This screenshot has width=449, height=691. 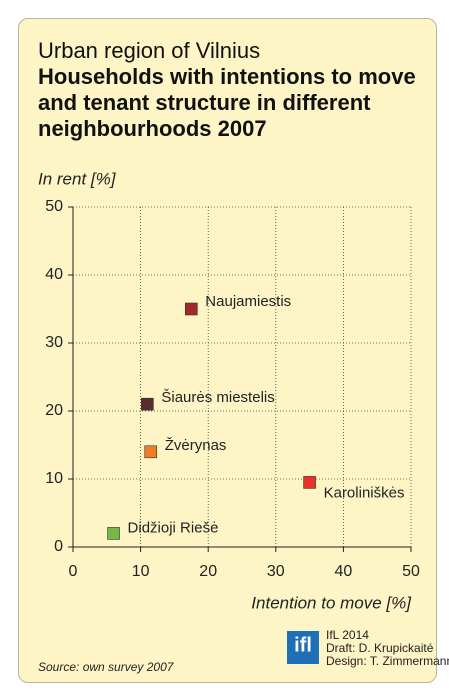 I want to click on credit: IfL 2014, so click(x=347, y=635).